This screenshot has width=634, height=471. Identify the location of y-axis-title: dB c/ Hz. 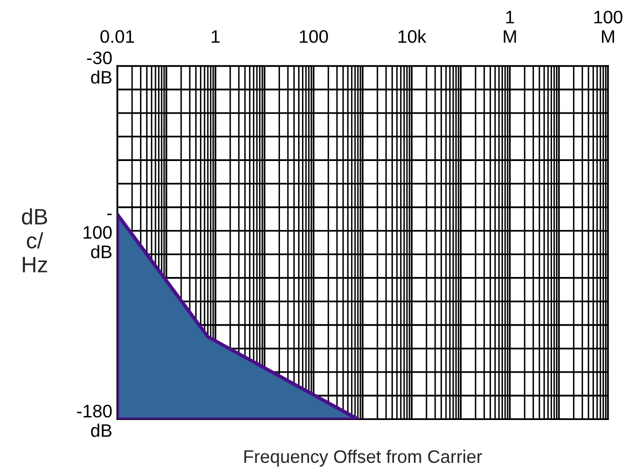
(35, 240).